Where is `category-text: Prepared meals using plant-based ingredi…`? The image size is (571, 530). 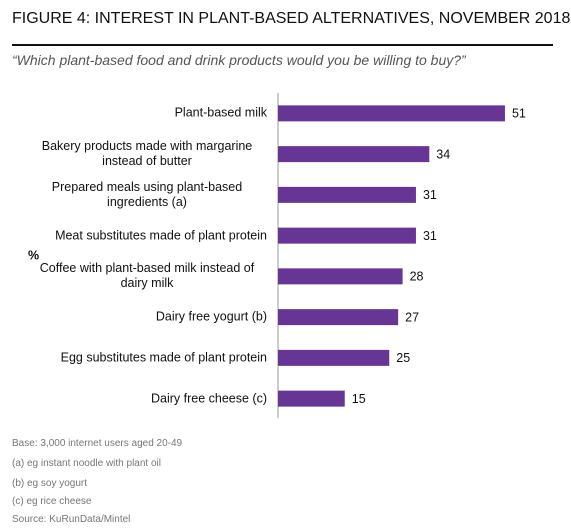
category-text: Prepared meals using plant-based ingredi… is located at coordinates (147, 194).